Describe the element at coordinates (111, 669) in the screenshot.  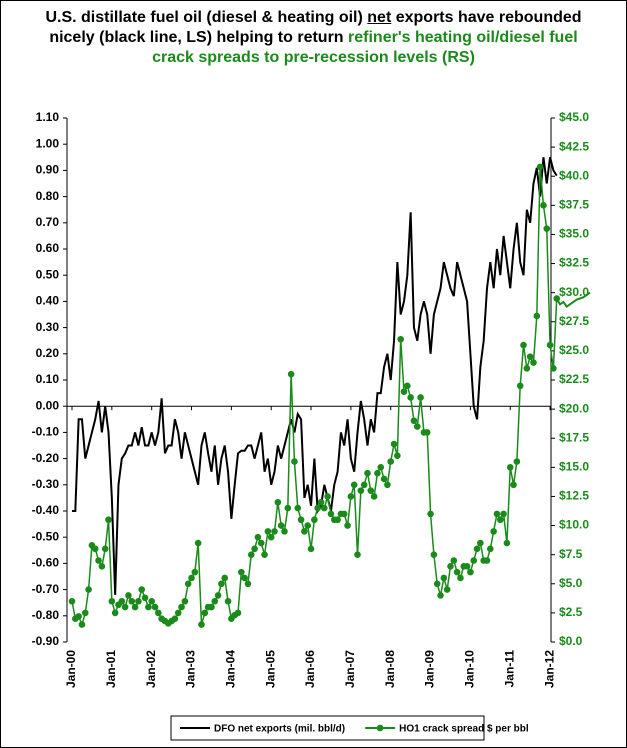
I see `x-tick-label: Jan-01` at that location.